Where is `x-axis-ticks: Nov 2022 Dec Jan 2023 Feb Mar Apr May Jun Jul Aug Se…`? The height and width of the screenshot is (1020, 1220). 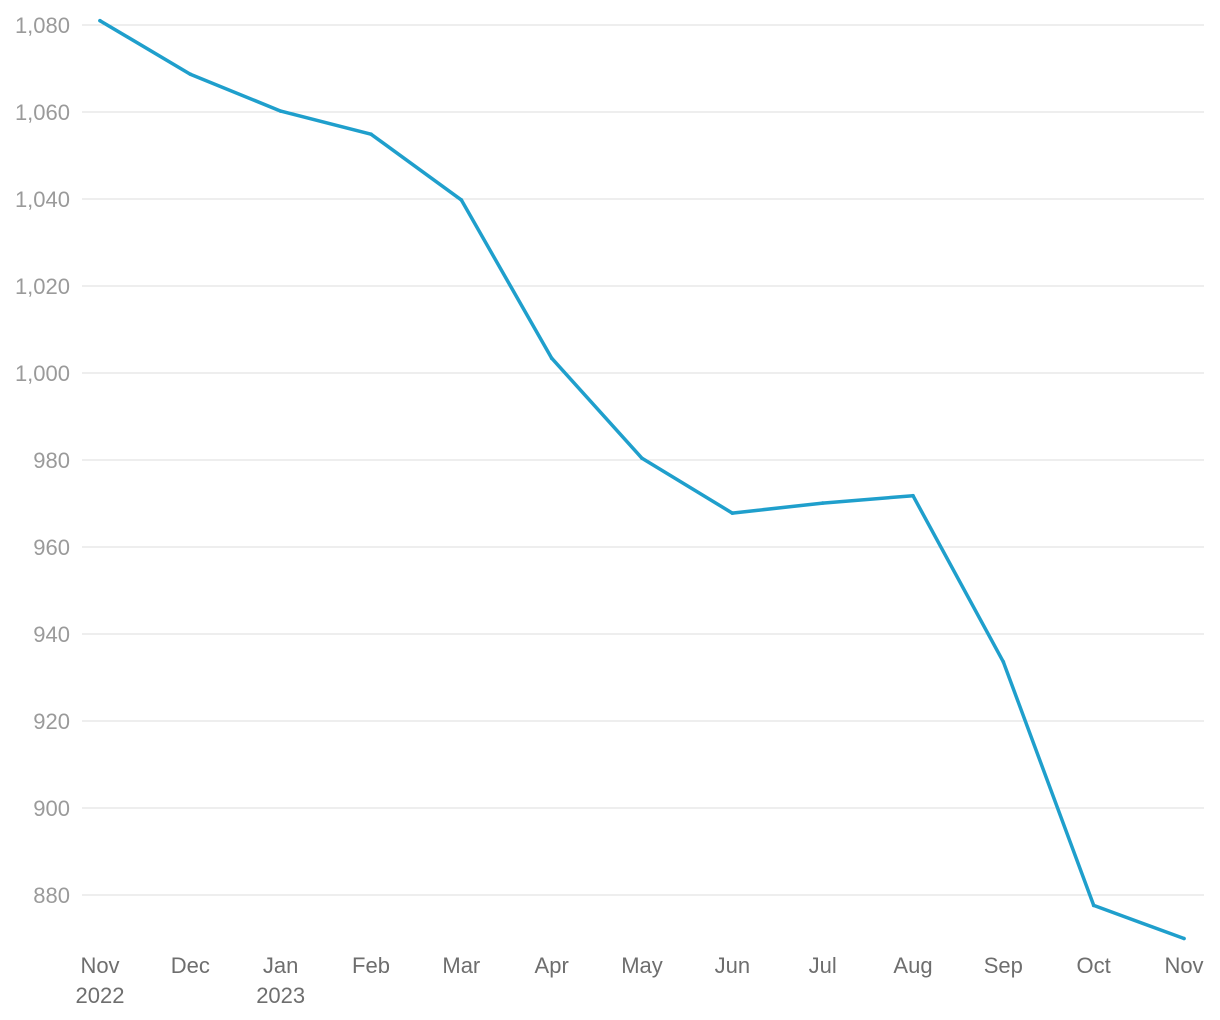 x-axis-ticks: Nov 2022 Dec Jan 2023 Feb Mar Apr May Jun Jul Aug Se… is located at coordinates (640, 980).